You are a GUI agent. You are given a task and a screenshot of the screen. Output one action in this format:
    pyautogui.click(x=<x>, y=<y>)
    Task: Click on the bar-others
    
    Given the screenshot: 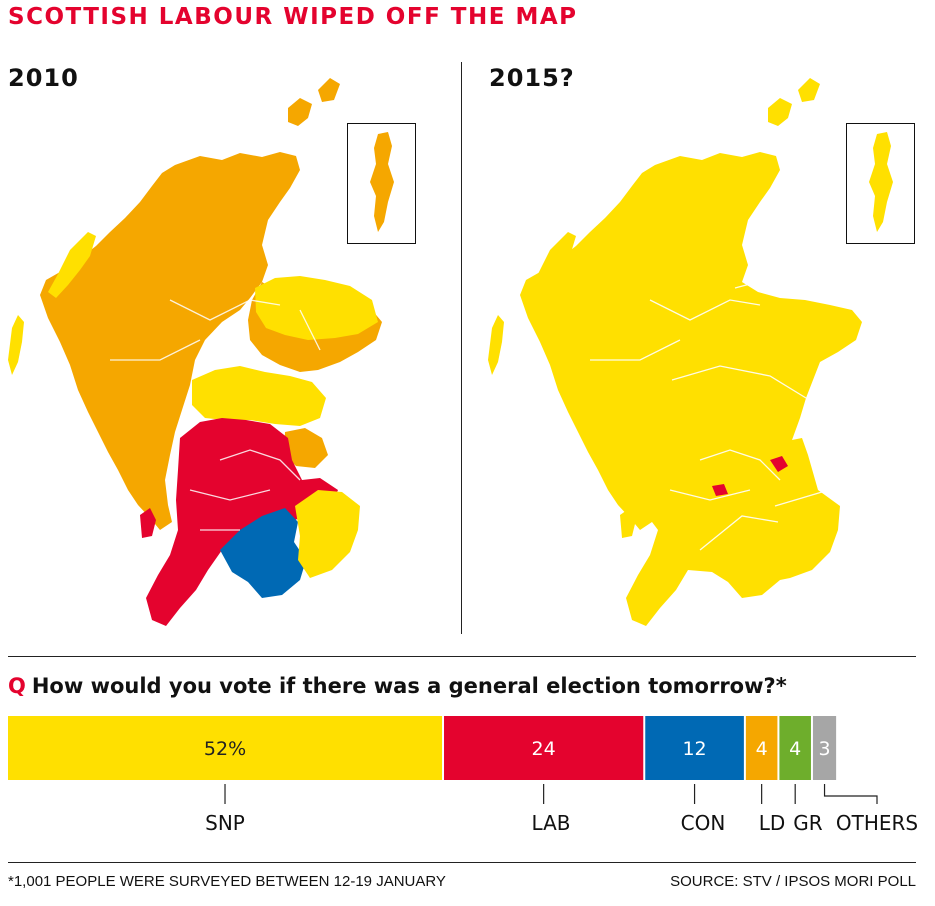 What is the action you would take?
    pyautogui.click(x=824, y=748)
    